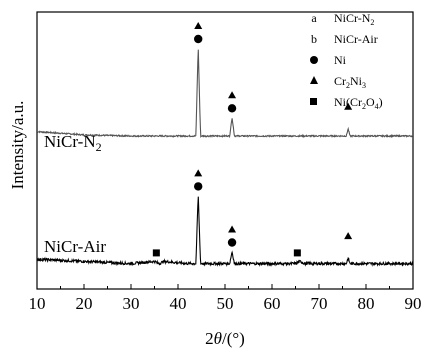  I want to click on legend-label-3: Cr2Ni3, so click(350, 82).